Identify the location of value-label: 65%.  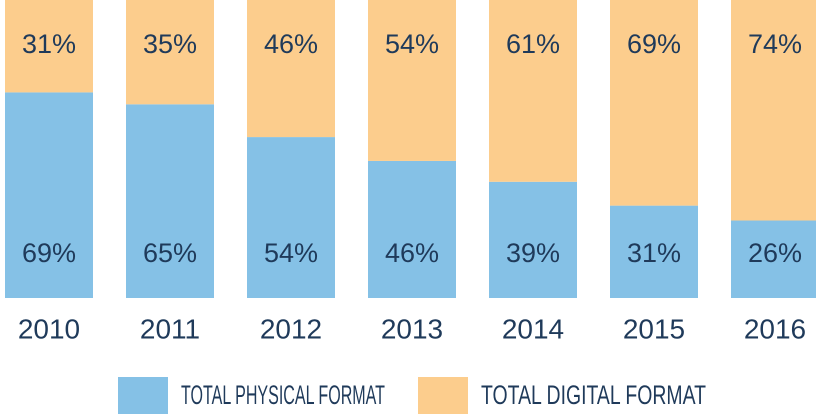
(170, 253).